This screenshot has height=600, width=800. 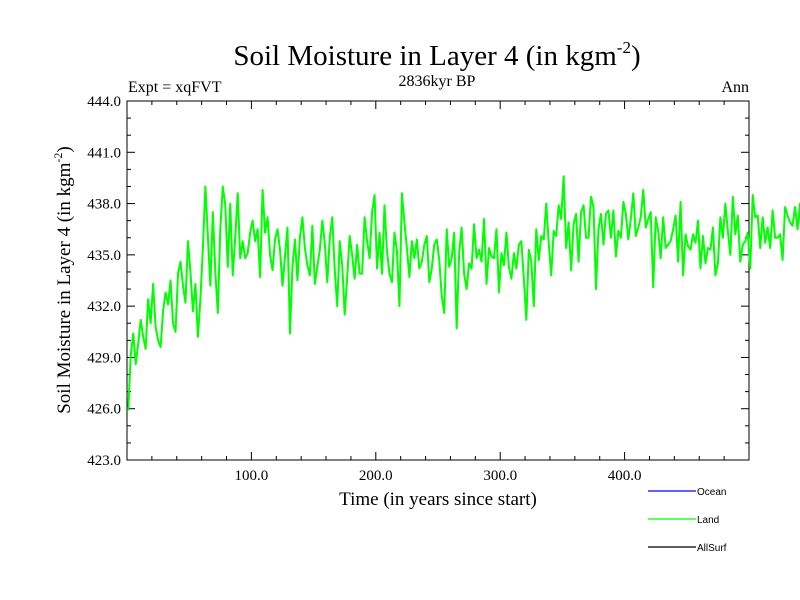 I want to click on chart-title-sup: -2, so click(x=624, y=47).